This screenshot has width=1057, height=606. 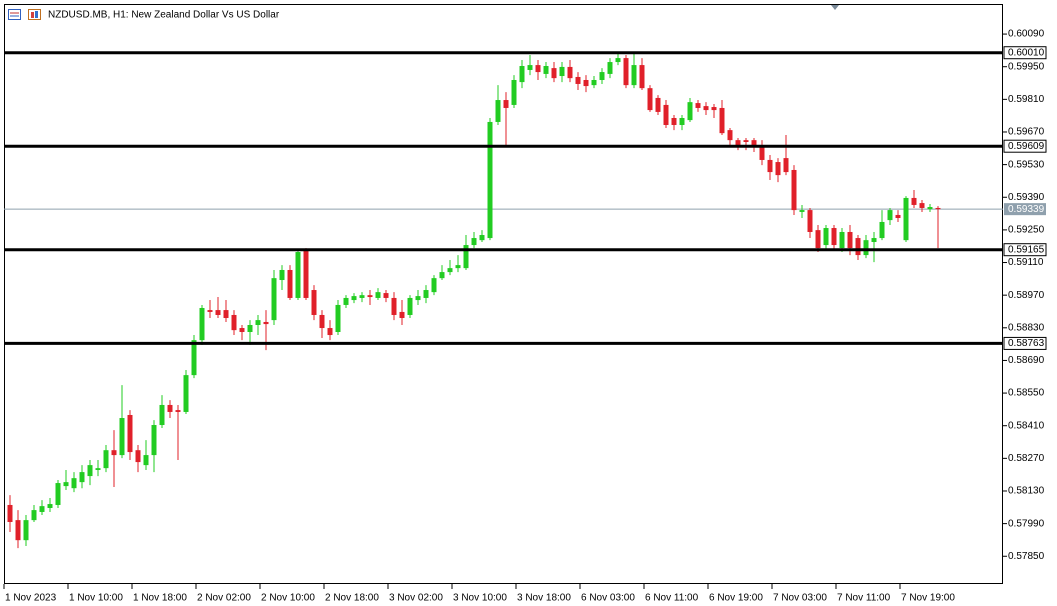 I want to click on y-tick-label: 0.59250, so click(x=1026, y=230).